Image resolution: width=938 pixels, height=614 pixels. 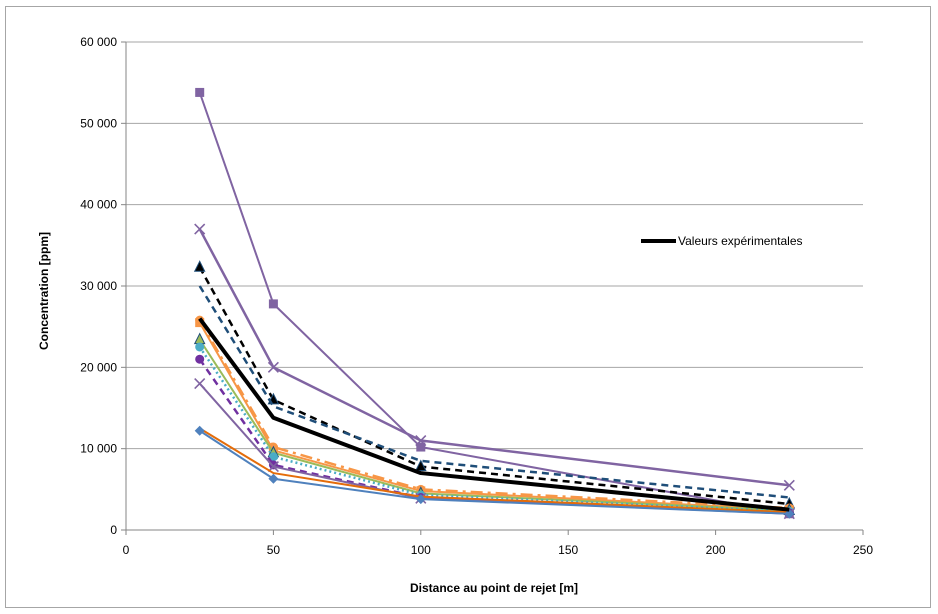 I want to click on x-tick-label: 250, so click(x=863, y=550).